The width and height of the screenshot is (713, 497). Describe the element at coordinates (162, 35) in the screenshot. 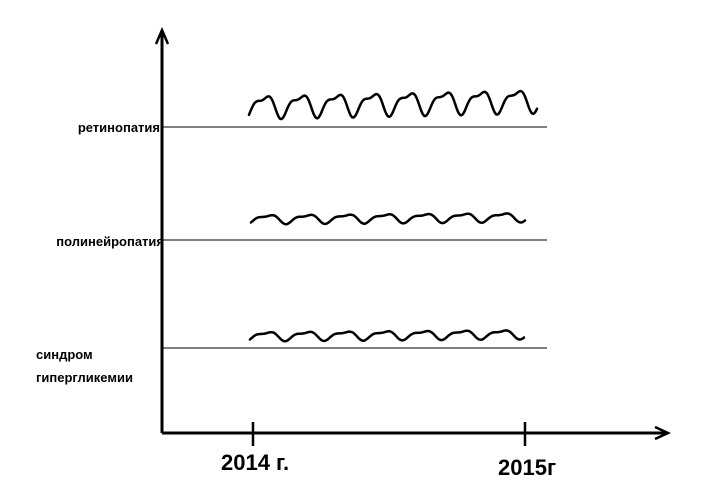

I see `y-axis-arrow` at that location.